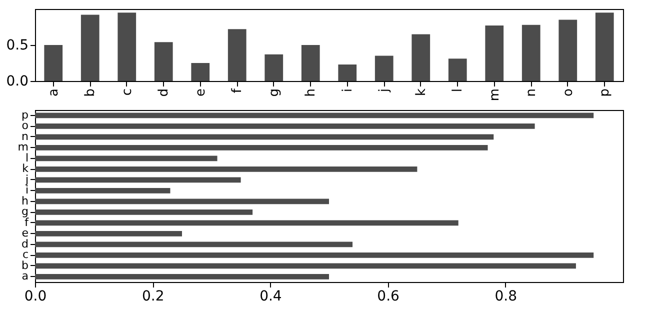  Describe the element at coordinates (25, 115) in the screenshot. I see `y-tick-label: p` at that location.